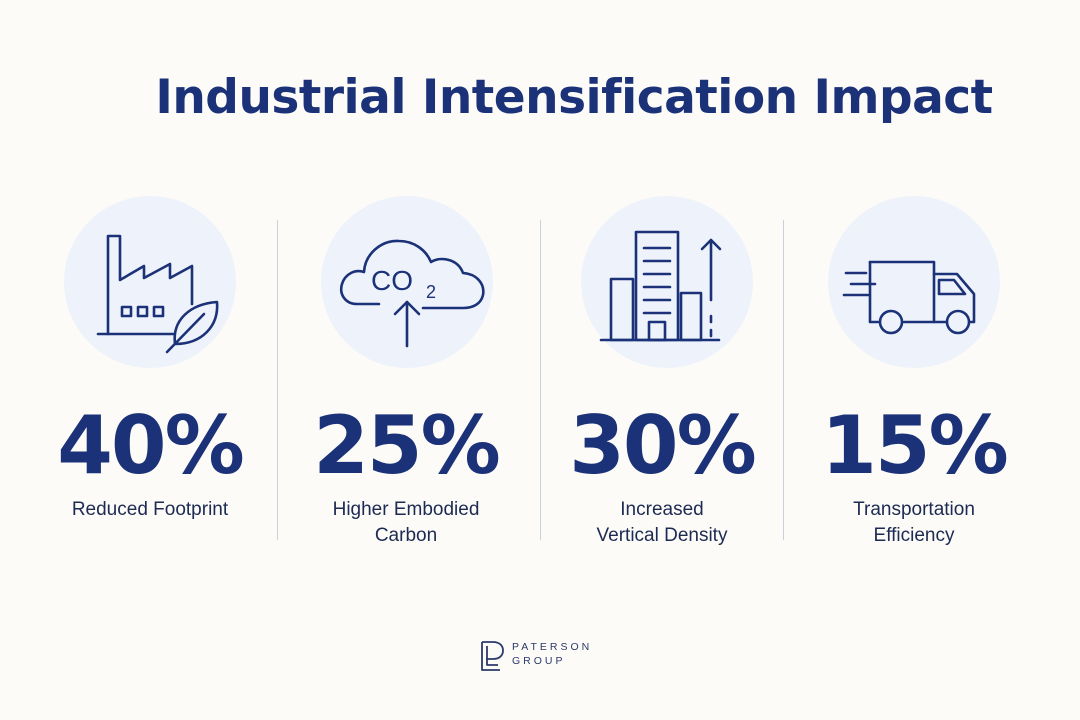  I want to click on co2-text: CO, so click(392, 280).